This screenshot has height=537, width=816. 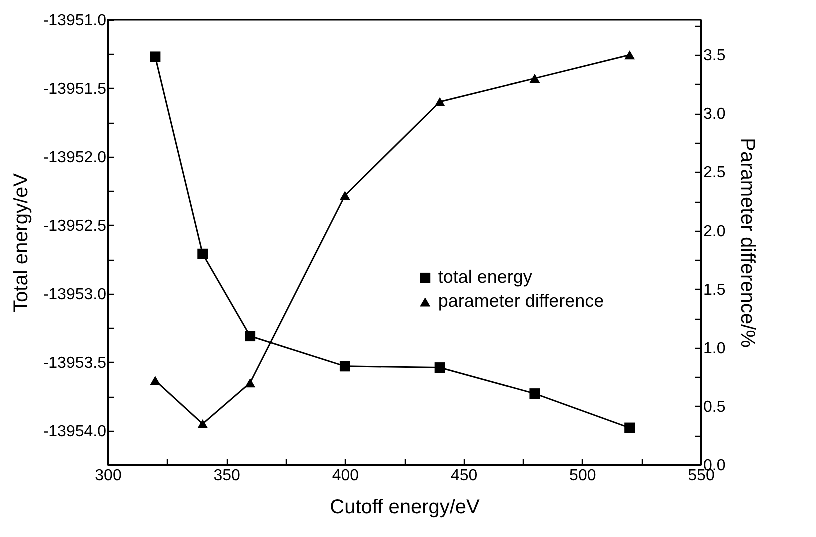 I want to click on x-tick-label: 300, so click(x=108, y=476).